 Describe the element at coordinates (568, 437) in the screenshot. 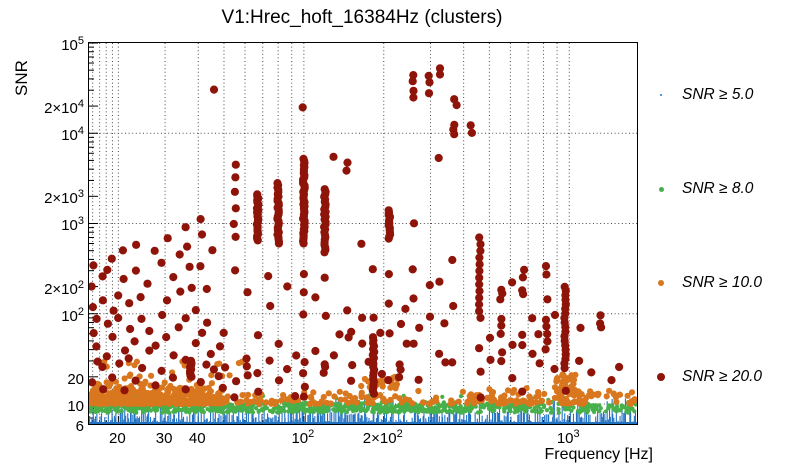

I see `x-tick-label: 10³` at that location.